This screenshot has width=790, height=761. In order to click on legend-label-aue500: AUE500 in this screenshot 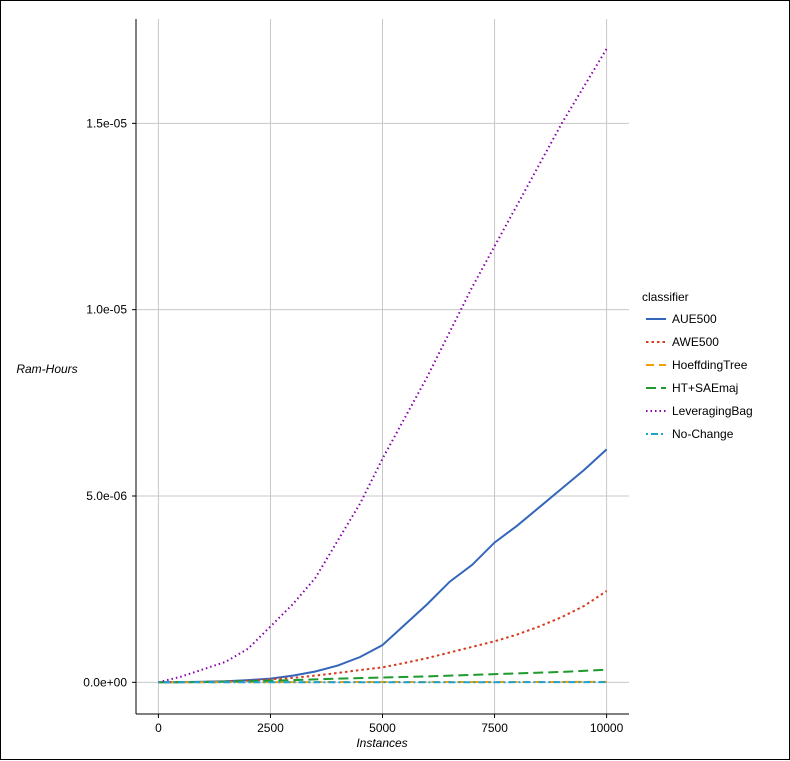, I will do `click(694, 319)`.